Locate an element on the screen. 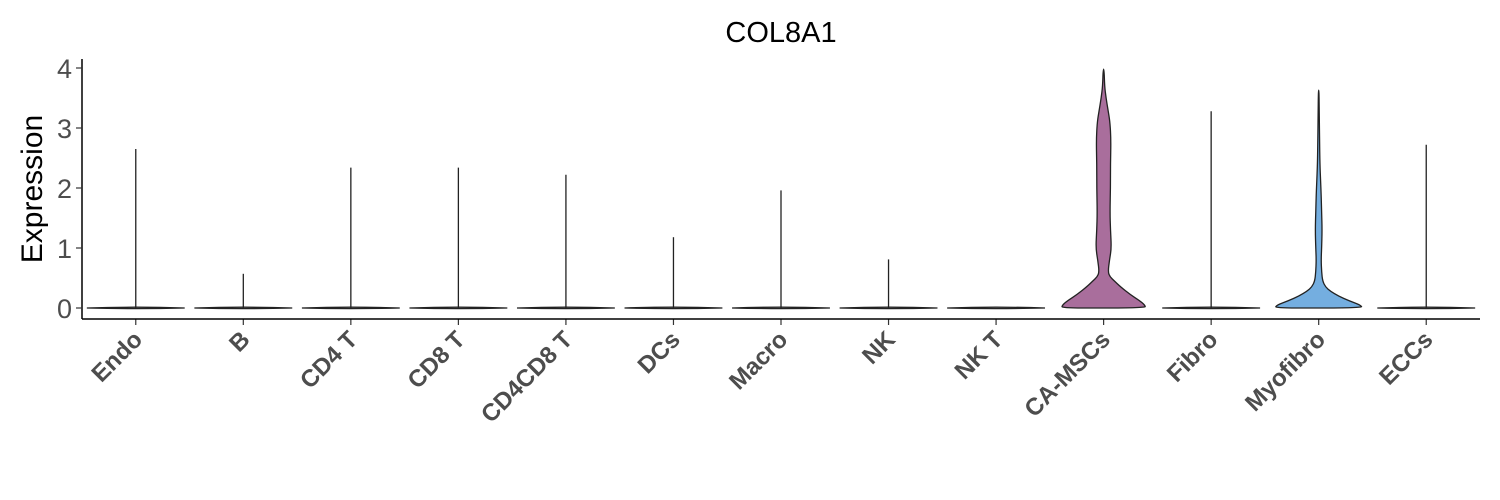 The image size is (1500, 500). violin-myofibro is located at coordinates (1319, 199).